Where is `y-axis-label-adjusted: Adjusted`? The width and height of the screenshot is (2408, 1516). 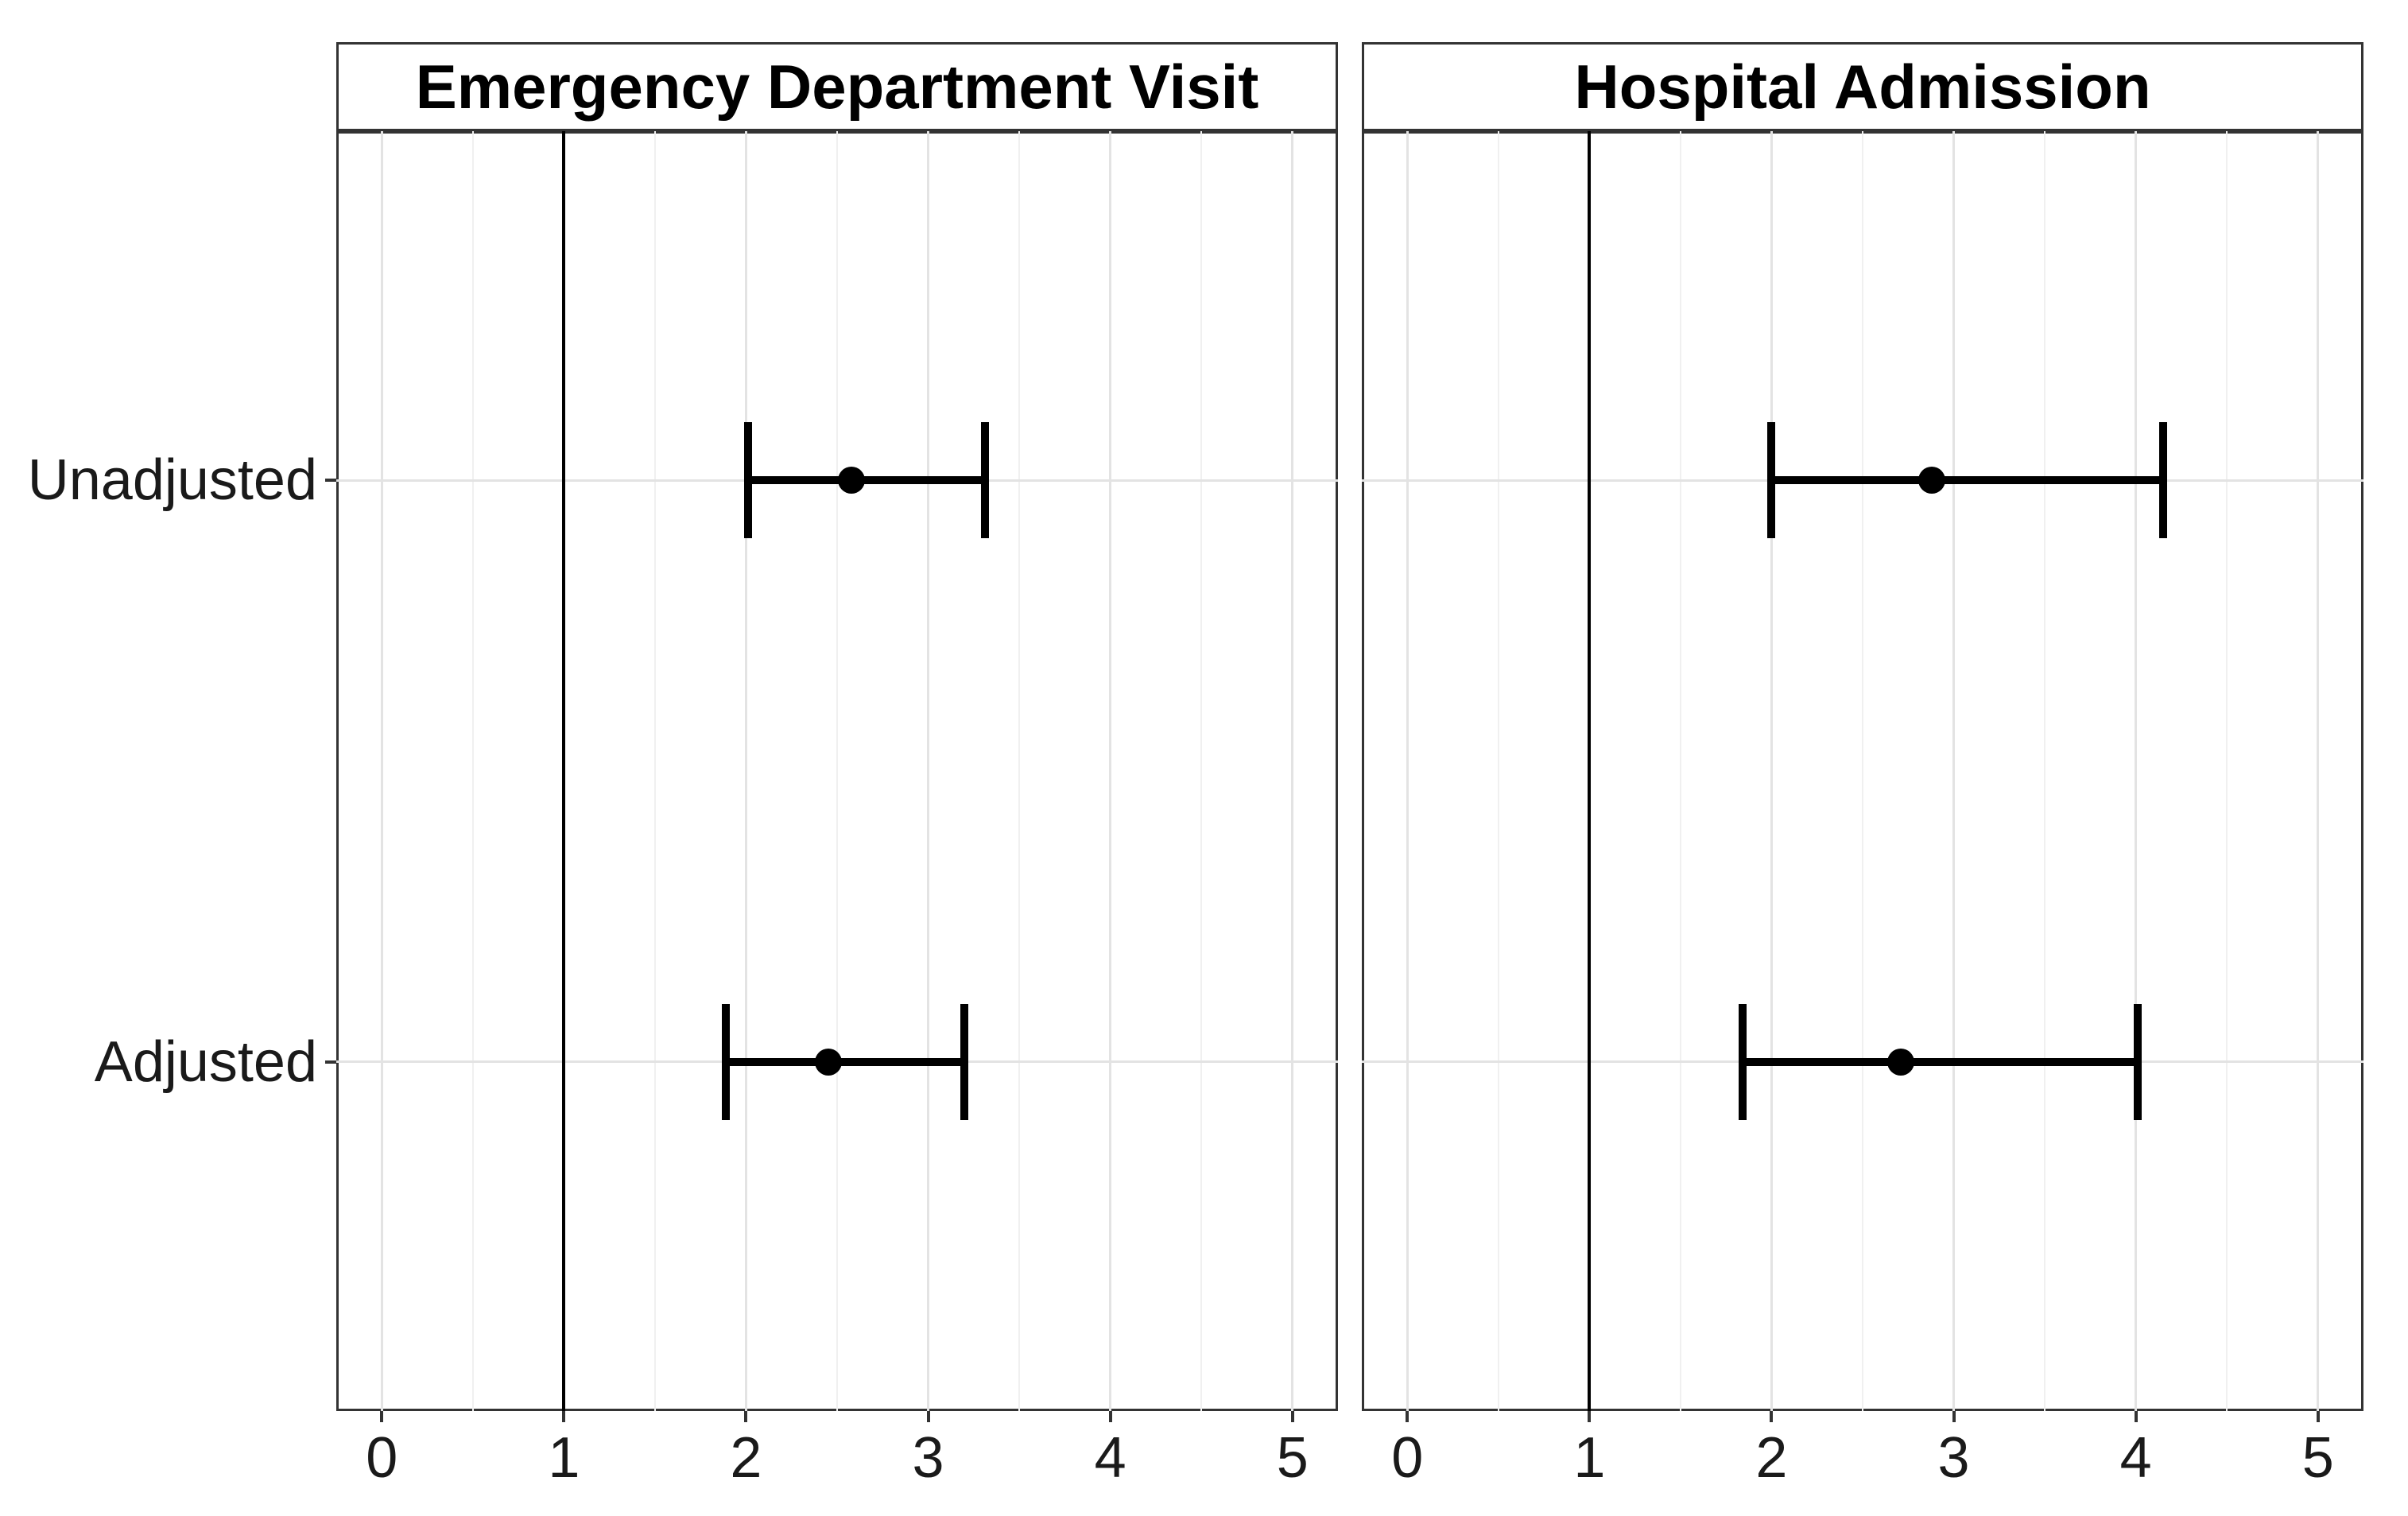
y-axis-label-adjusted: Adjusted is located at coordinates (205, 1061).